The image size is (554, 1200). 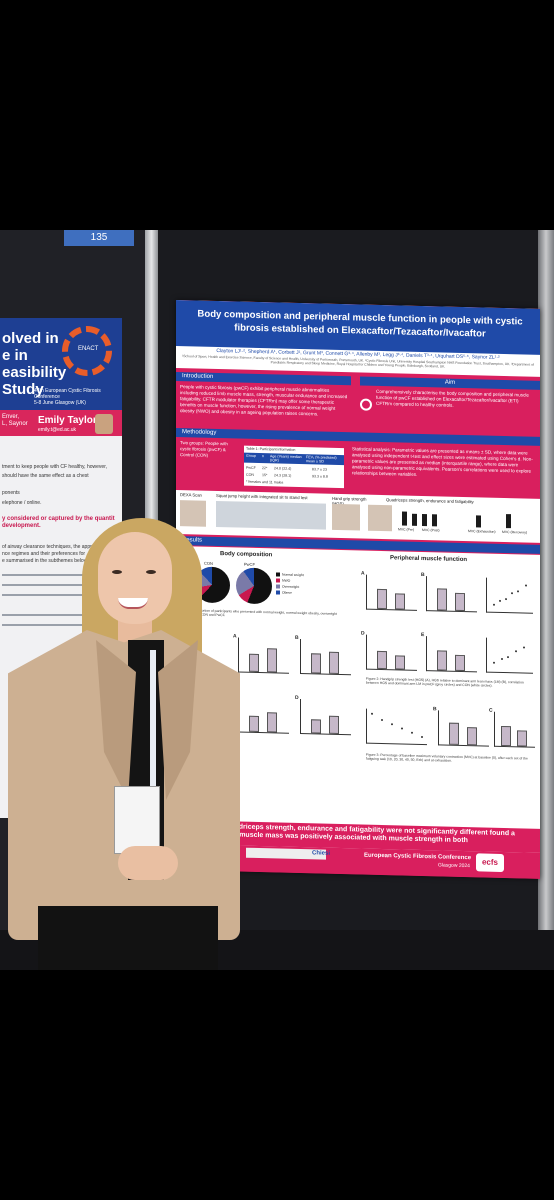 What do you see at coordinates (47, 547) in the screenshot?
I see `left-poster-text-5: of airway clearance techniques, the appr` at bounding box center [47, 547].